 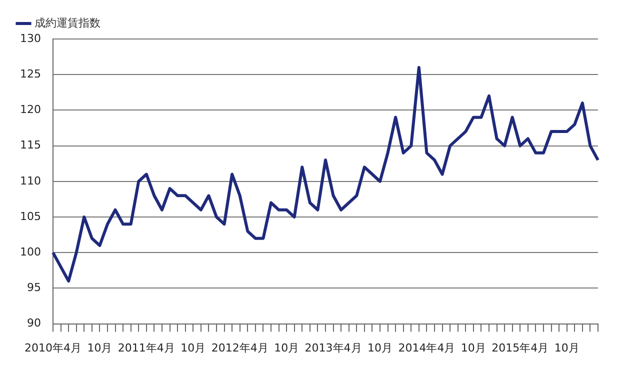 What do you see at coordinates (146, 347) in the screenshot?
I see `x-tick-label: 2011年4月` at bounding box center [146, 347].